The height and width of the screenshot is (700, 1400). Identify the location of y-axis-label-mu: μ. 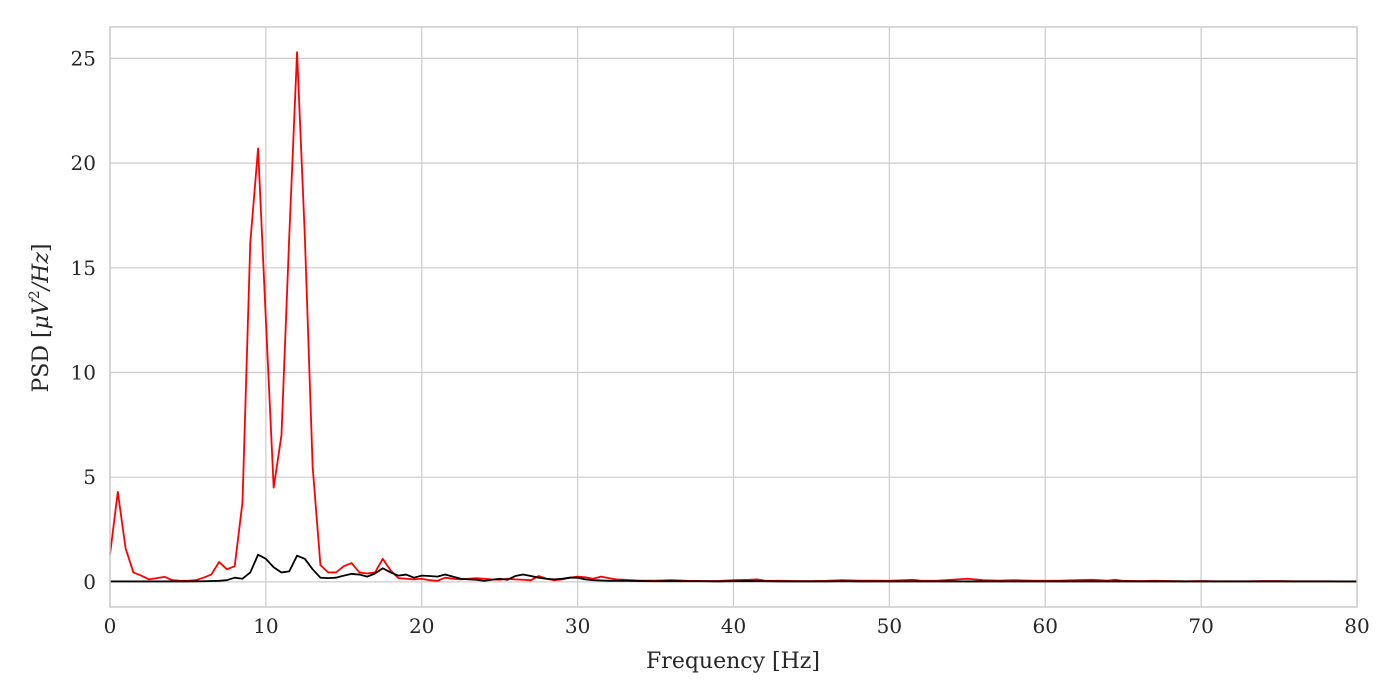
(41, 322).